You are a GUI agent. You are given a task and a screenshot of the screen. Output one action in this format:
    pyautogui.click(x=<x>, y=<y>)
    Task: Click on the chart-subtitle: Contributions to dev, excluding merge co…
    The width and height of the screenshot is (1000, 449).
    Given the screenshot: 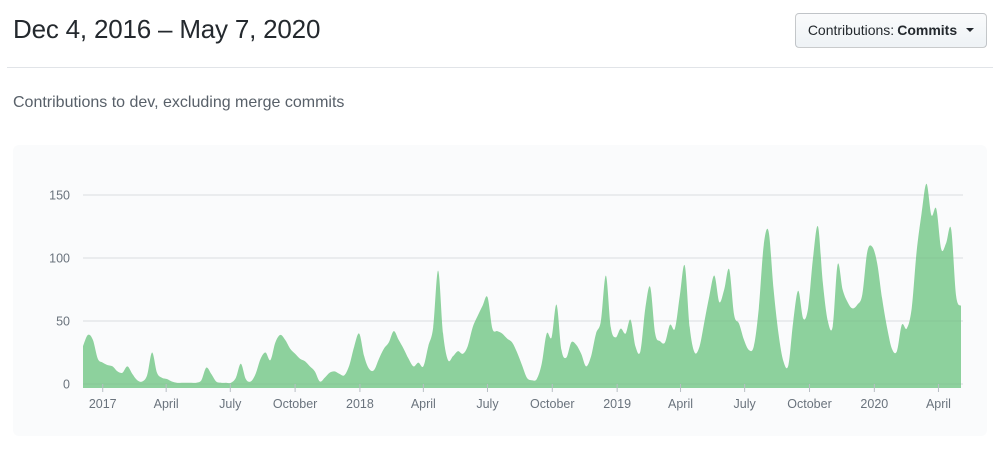 What is the action you would take?
    pyautogui.click(x=179, y=102)
    